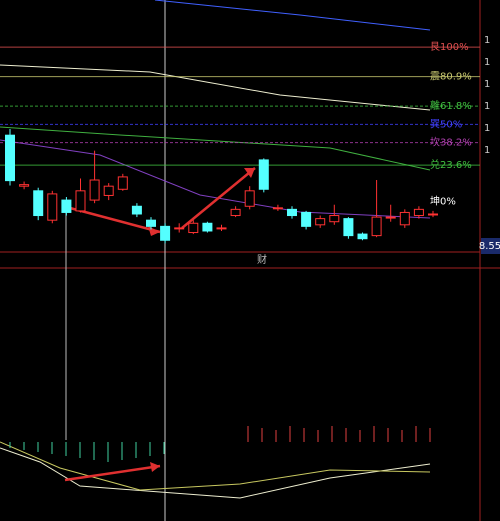 This screenshot has height=521, width=500. What do you see at coordinates (446, 124) in the screenshot?
I see `level-label: 巽50%` at bounding box center [446, 124].